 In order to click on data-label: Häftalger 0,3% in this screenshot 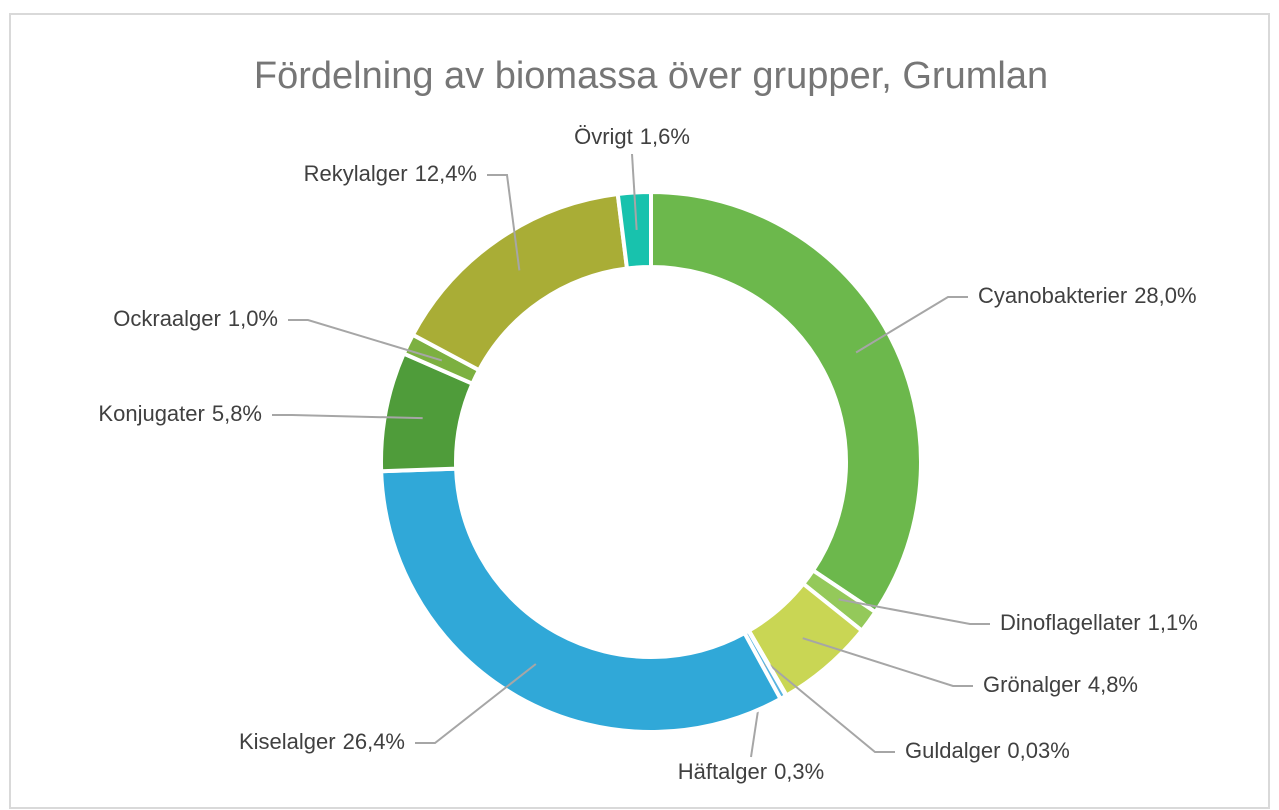, I will do `click(751, 771)`.